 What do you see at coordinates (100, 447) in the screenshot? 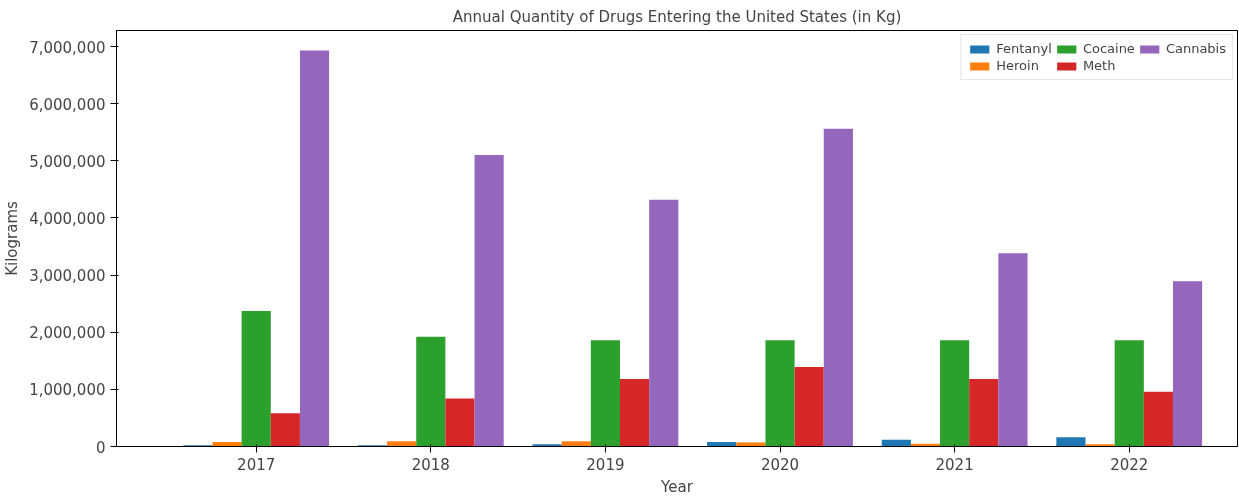
I see `y-tick-label: 0` at bounding box center [100, 447].